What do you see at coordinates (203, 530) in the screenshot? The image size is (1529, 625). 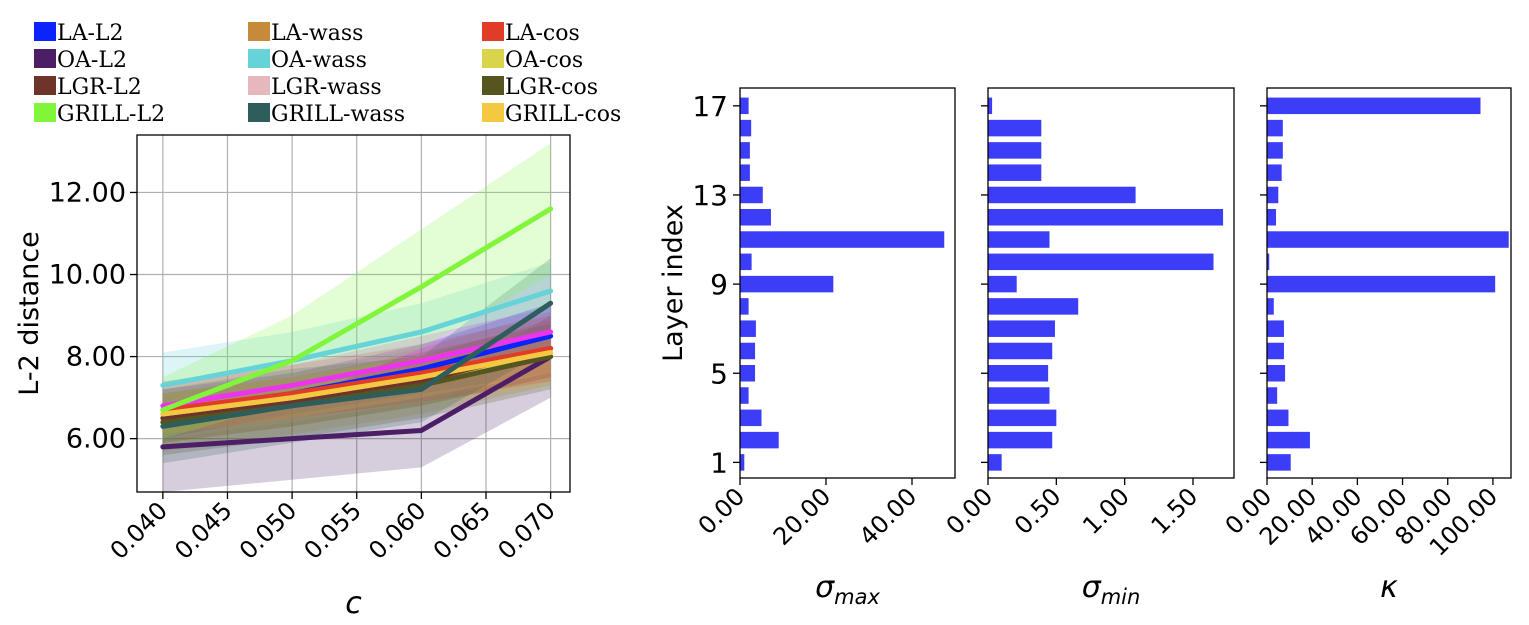 I see `x-tick-label: 0.045` at bounding box center [203, 530].